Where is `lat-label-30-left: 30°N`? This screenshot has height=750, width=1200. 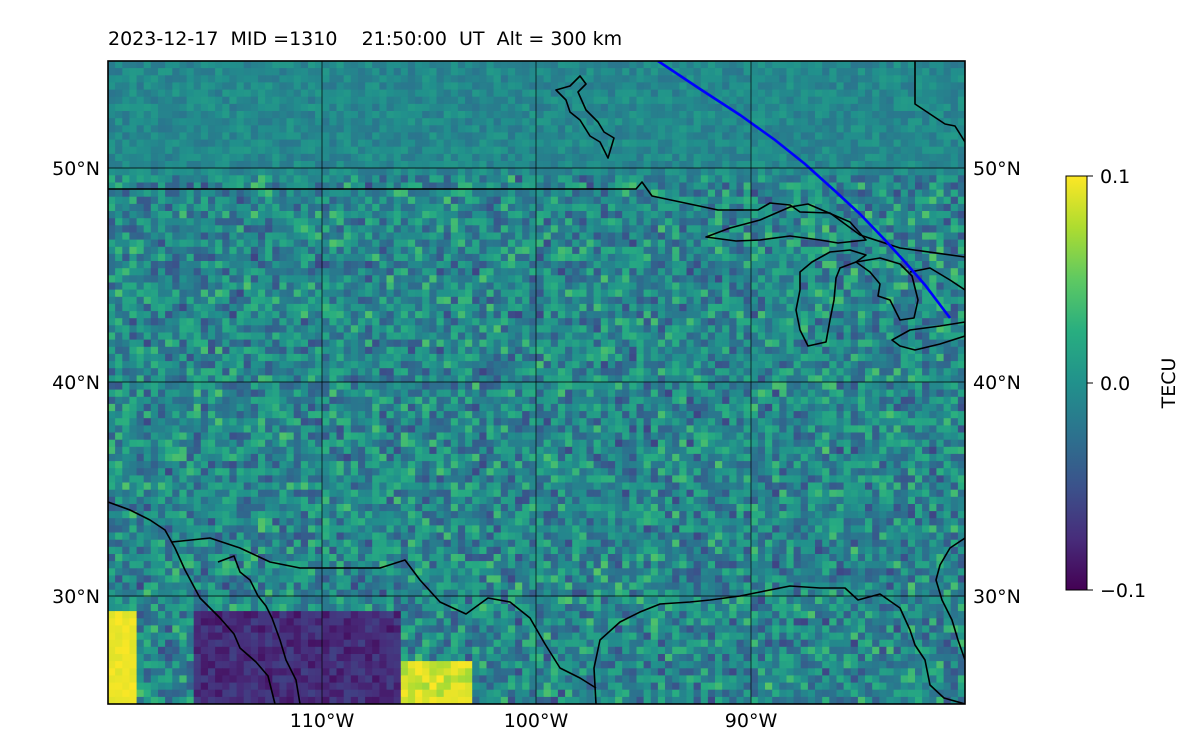 lat-label-30-left: 30°N is located at coordinates (76, 597).